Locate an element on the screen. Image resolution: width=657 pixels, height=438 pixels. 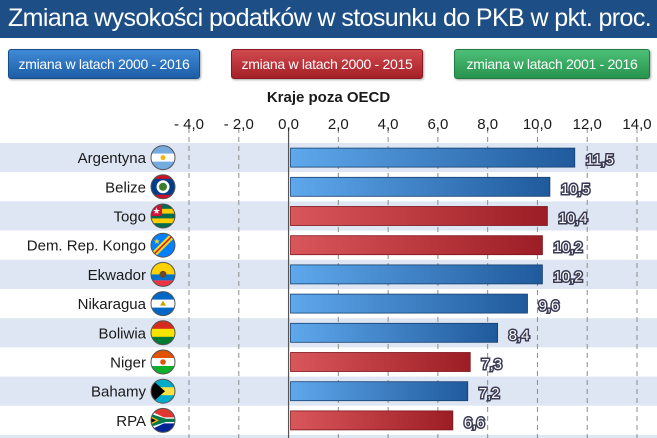
legend-2001-2016-button: zmiana w latach 2001 - 2016 is located at coordinates (552, 64).